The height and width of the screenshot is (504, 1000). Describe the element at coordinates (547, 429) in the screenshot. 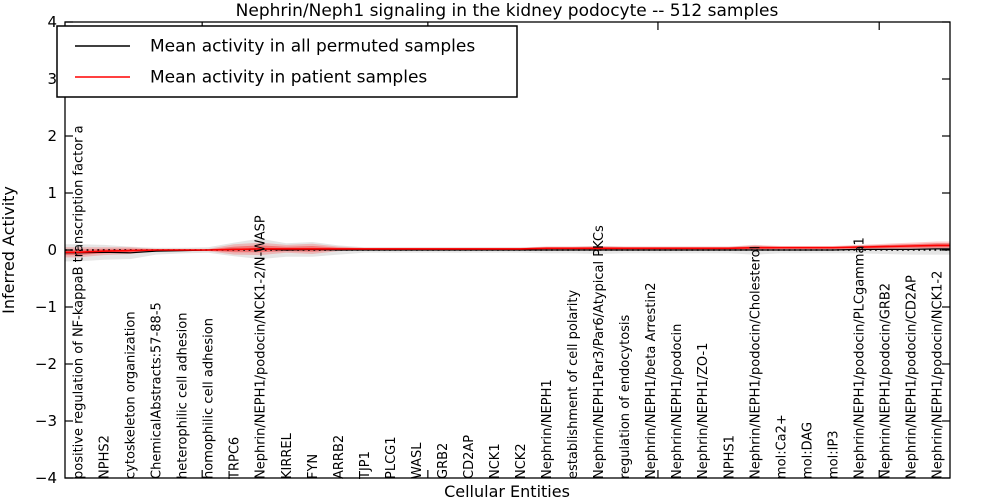

I see `x-tick-label: Nephrin/NEPH1` at that location.